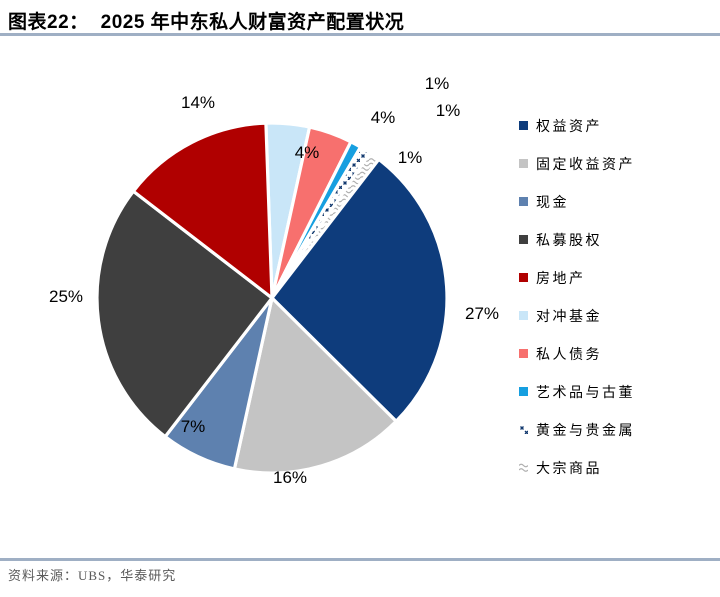 The width and height of the screenshot is (720, 597). What do you see at coordinates (252, 22) in the screenshot?
I see `figure-title-text: 2025 年中东私人财富资产配置状况` at bounding box center [252, 22].